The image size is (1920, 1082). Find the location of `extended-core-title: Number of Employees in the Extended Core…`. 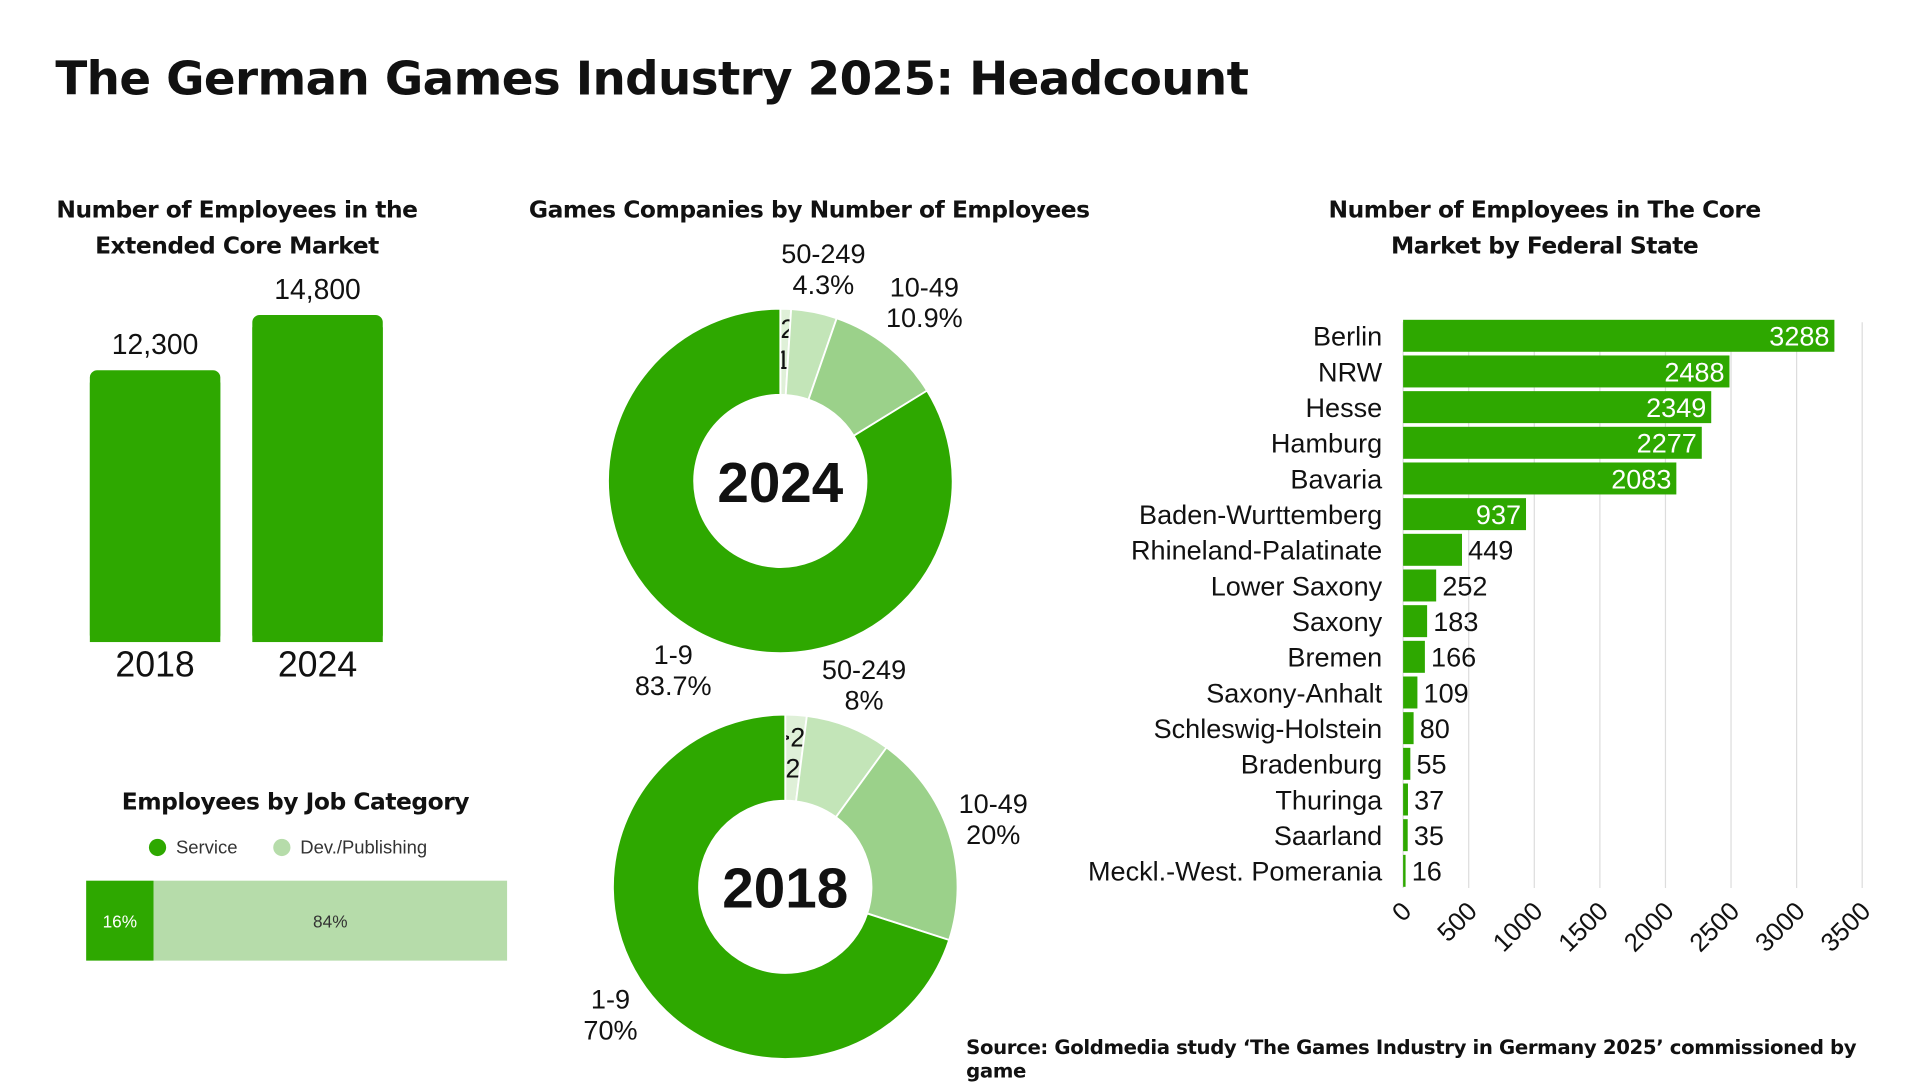

extended-core-title: Number of Employees in the Extended Core… is located at coordinates (237, 228).